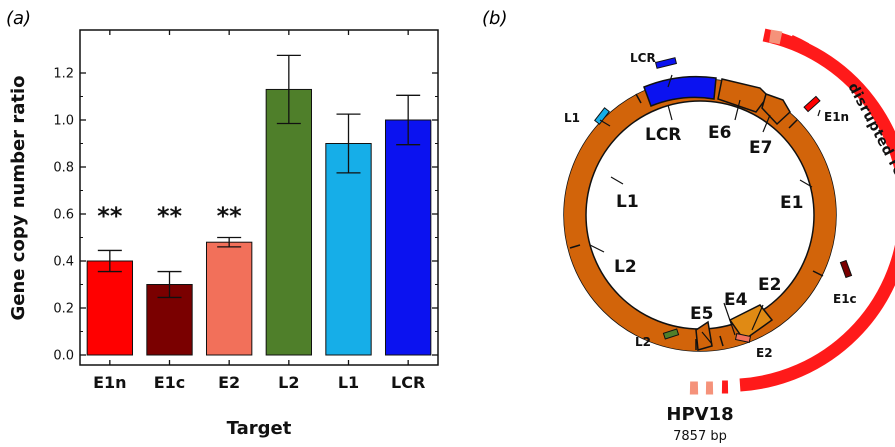  I want to click on x-tick-label-e1n: E1n, so click(109, 382).